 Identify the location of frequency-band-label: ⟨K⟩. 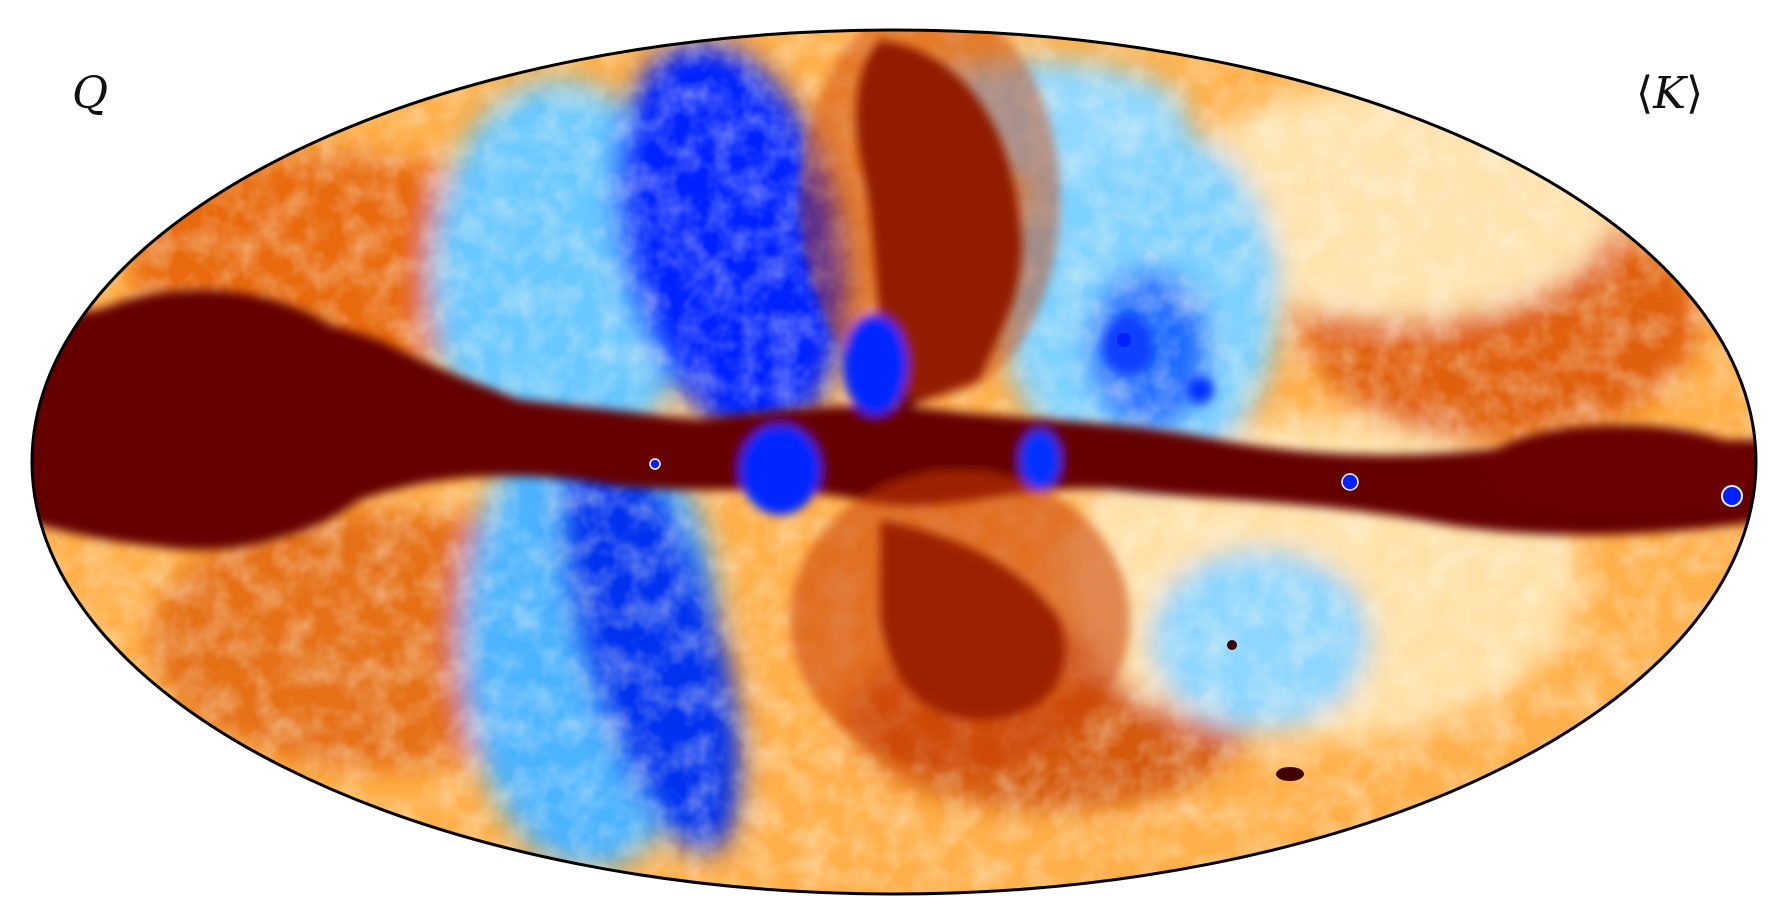
(1669, 94).